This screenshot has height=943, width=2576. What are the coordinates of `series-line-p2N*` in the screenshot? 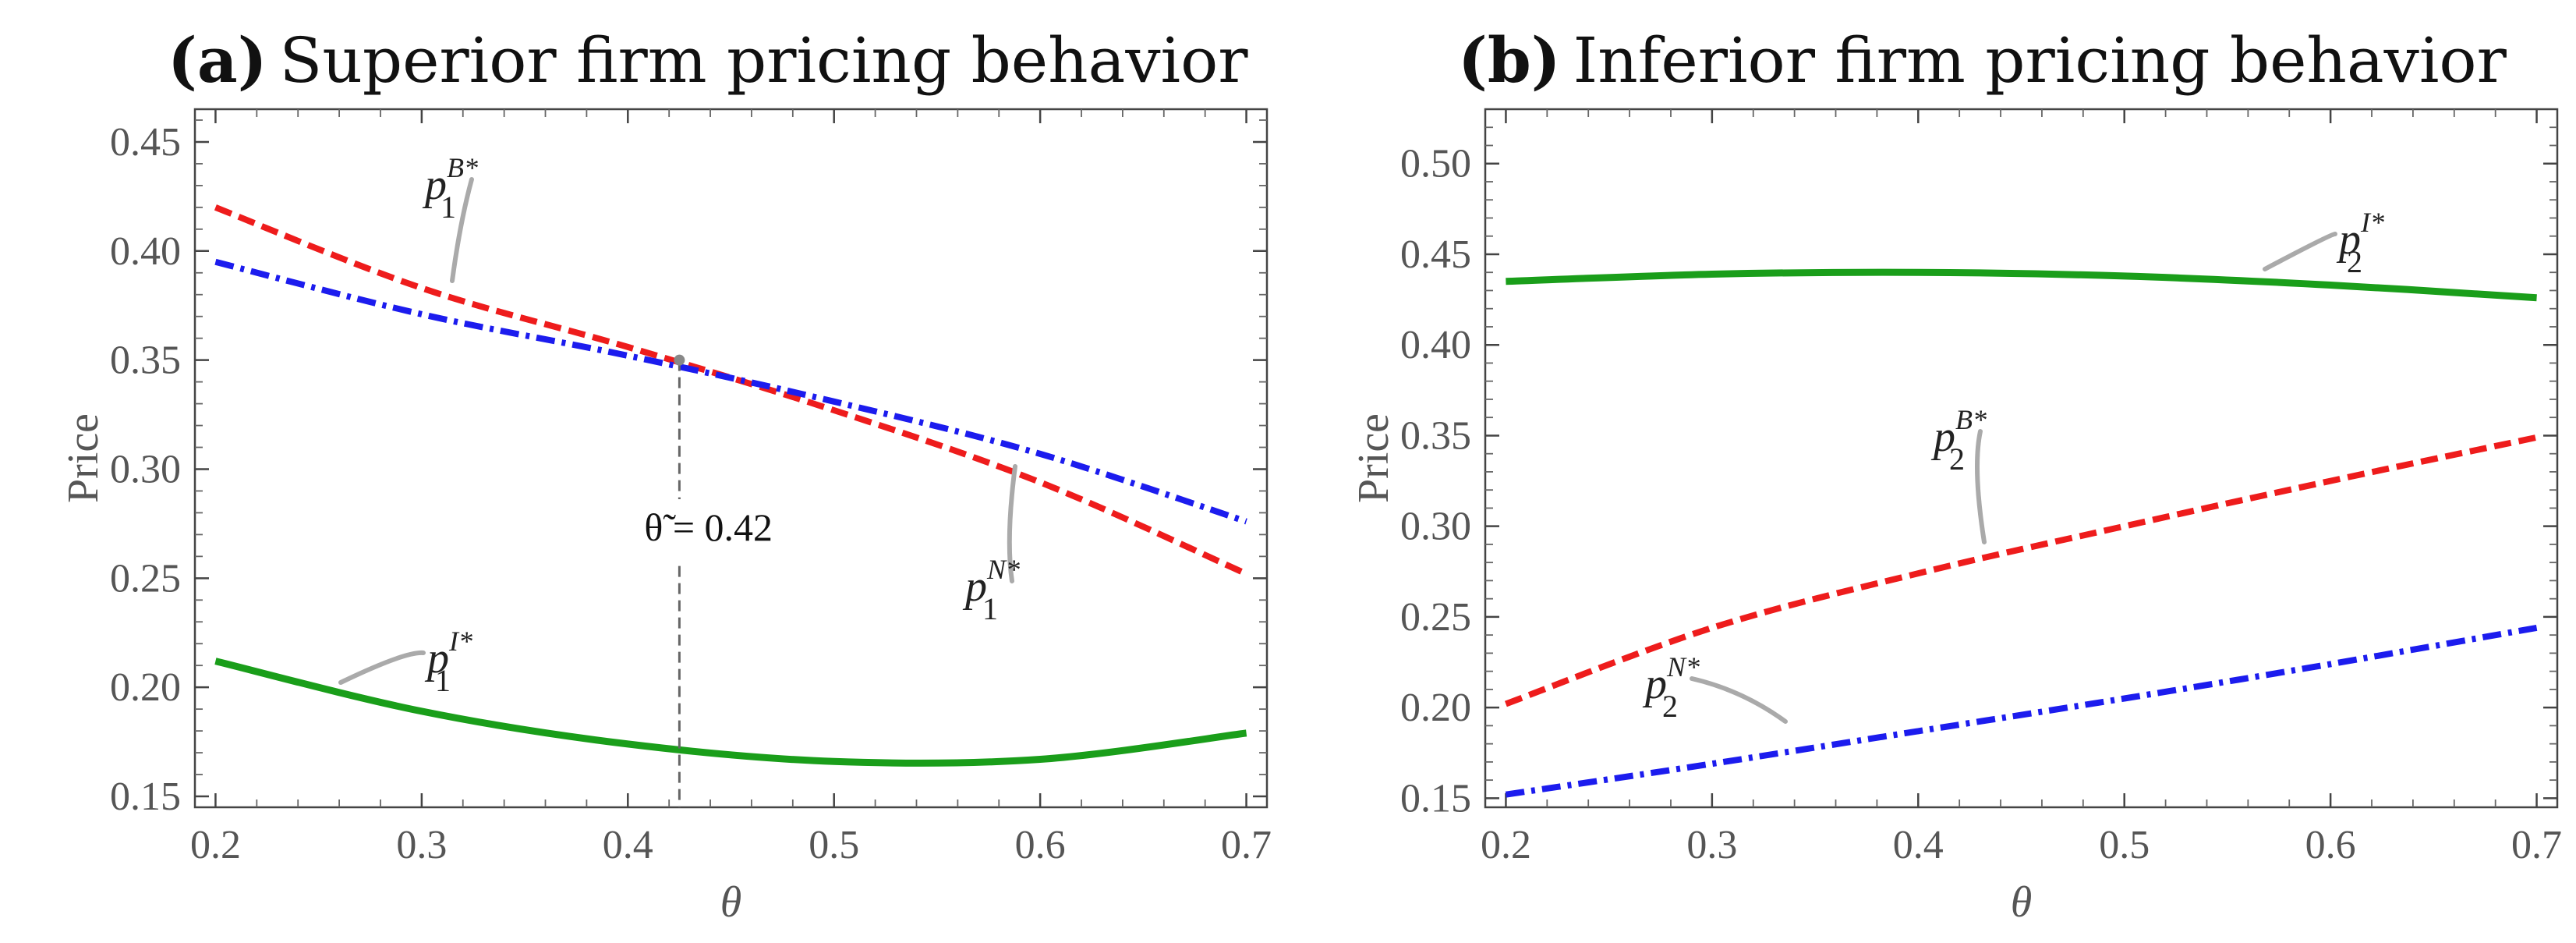 It's located at (2021, 711).